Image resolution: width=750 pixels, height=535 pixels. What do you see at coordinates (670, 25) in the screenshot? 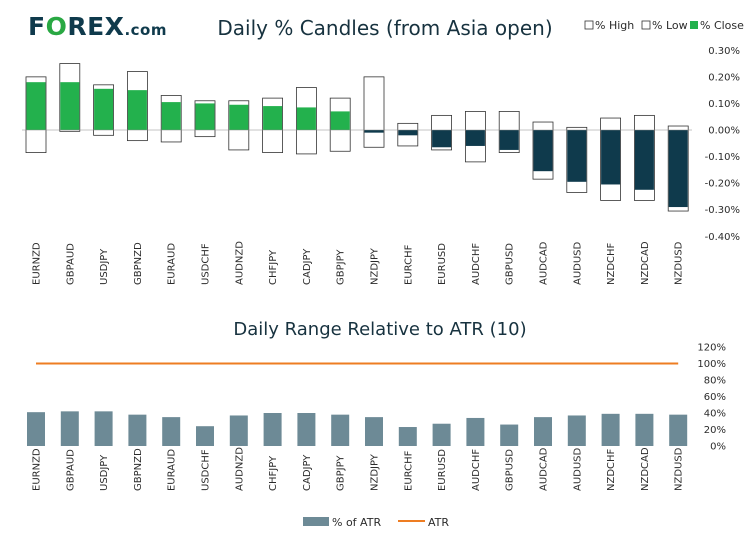
I see `legend-low-label: % Low` at bounding box center [670, 25].